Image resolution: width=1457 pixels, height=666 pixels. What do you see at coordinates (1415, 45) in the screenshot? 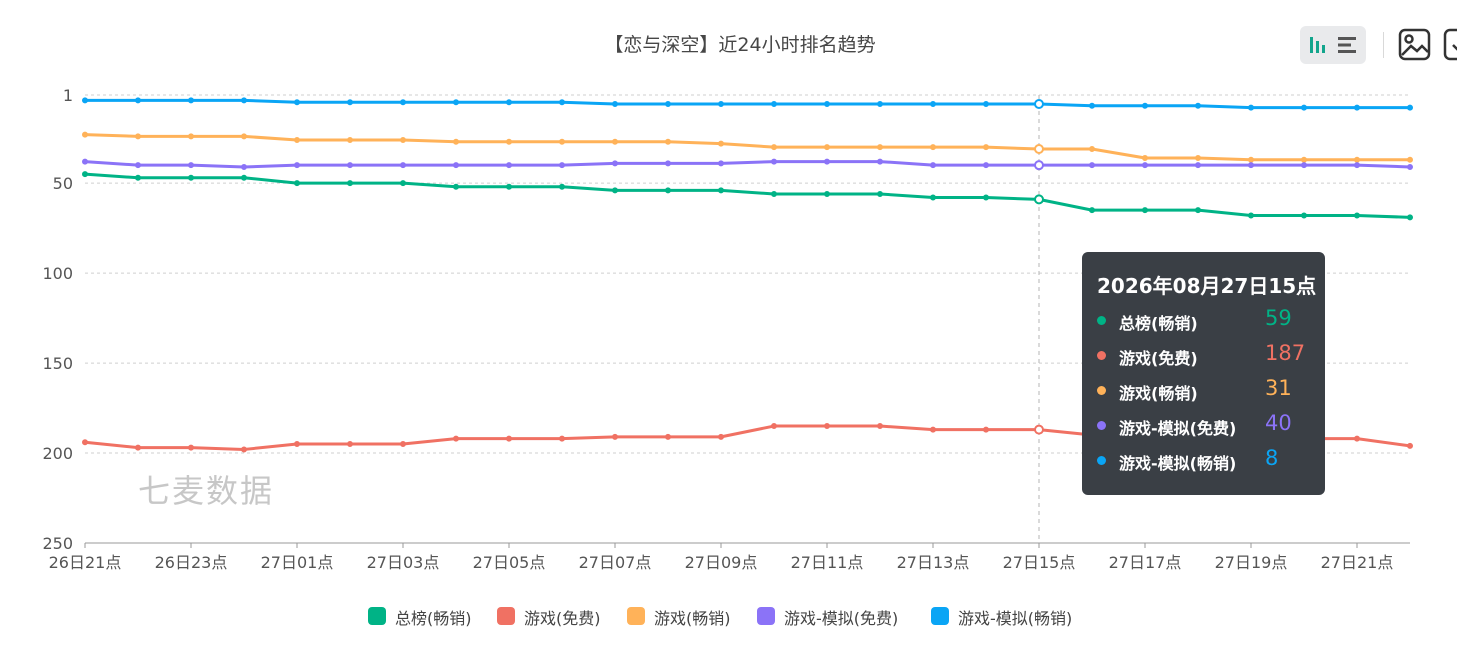
I see `image-icon` at bounding box center [1415, 45].